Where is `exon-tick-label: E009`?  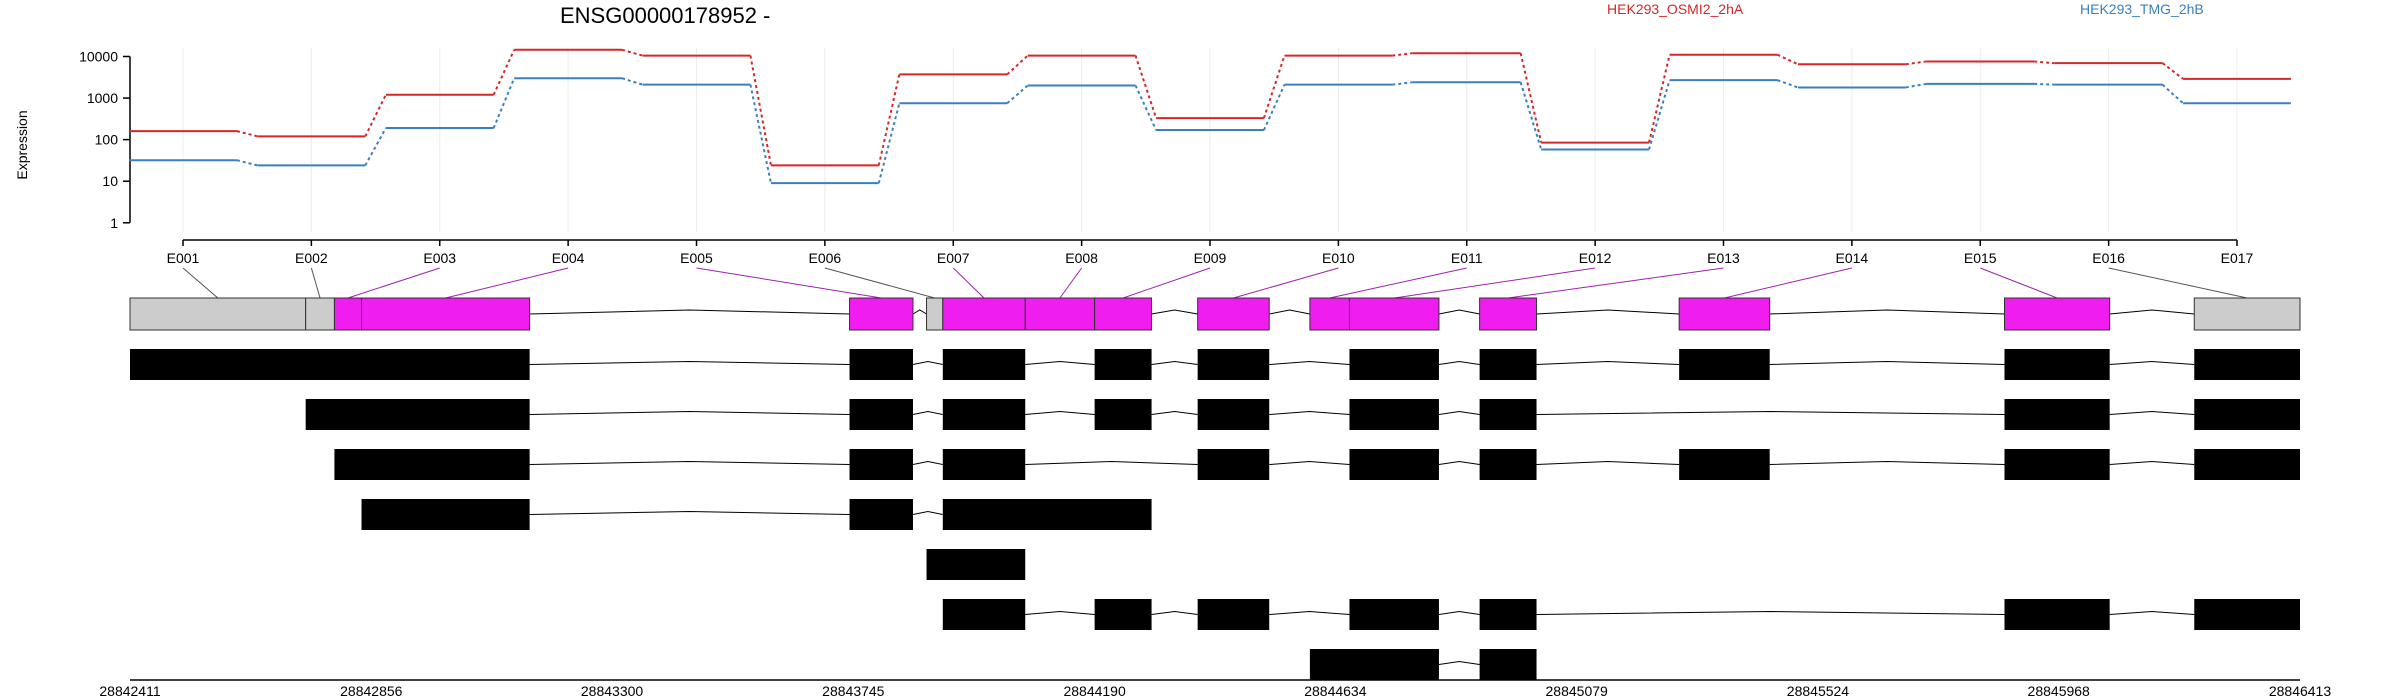
exon-tick-label: E009 is located at coordinates (1210, 258).